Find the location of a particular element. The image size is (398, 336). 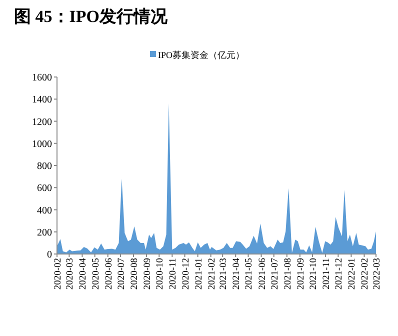

x-tick-label: 2021-01 is located at coordinates (199, 274).